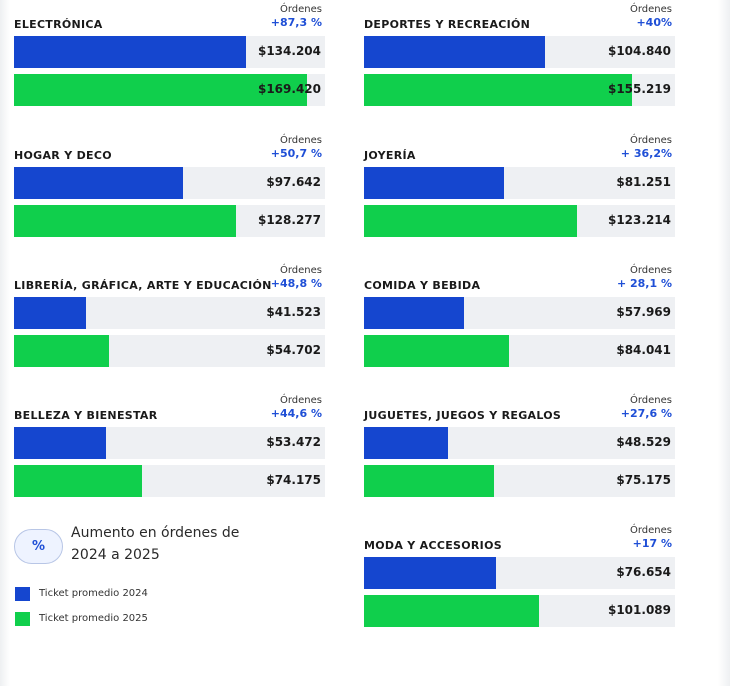 The height and width of the screenshot is (686, 730). What do you see at coordinates (38, 546) in the screenshot?
I see `percent-badge: %` at bounding box center [38, 546].